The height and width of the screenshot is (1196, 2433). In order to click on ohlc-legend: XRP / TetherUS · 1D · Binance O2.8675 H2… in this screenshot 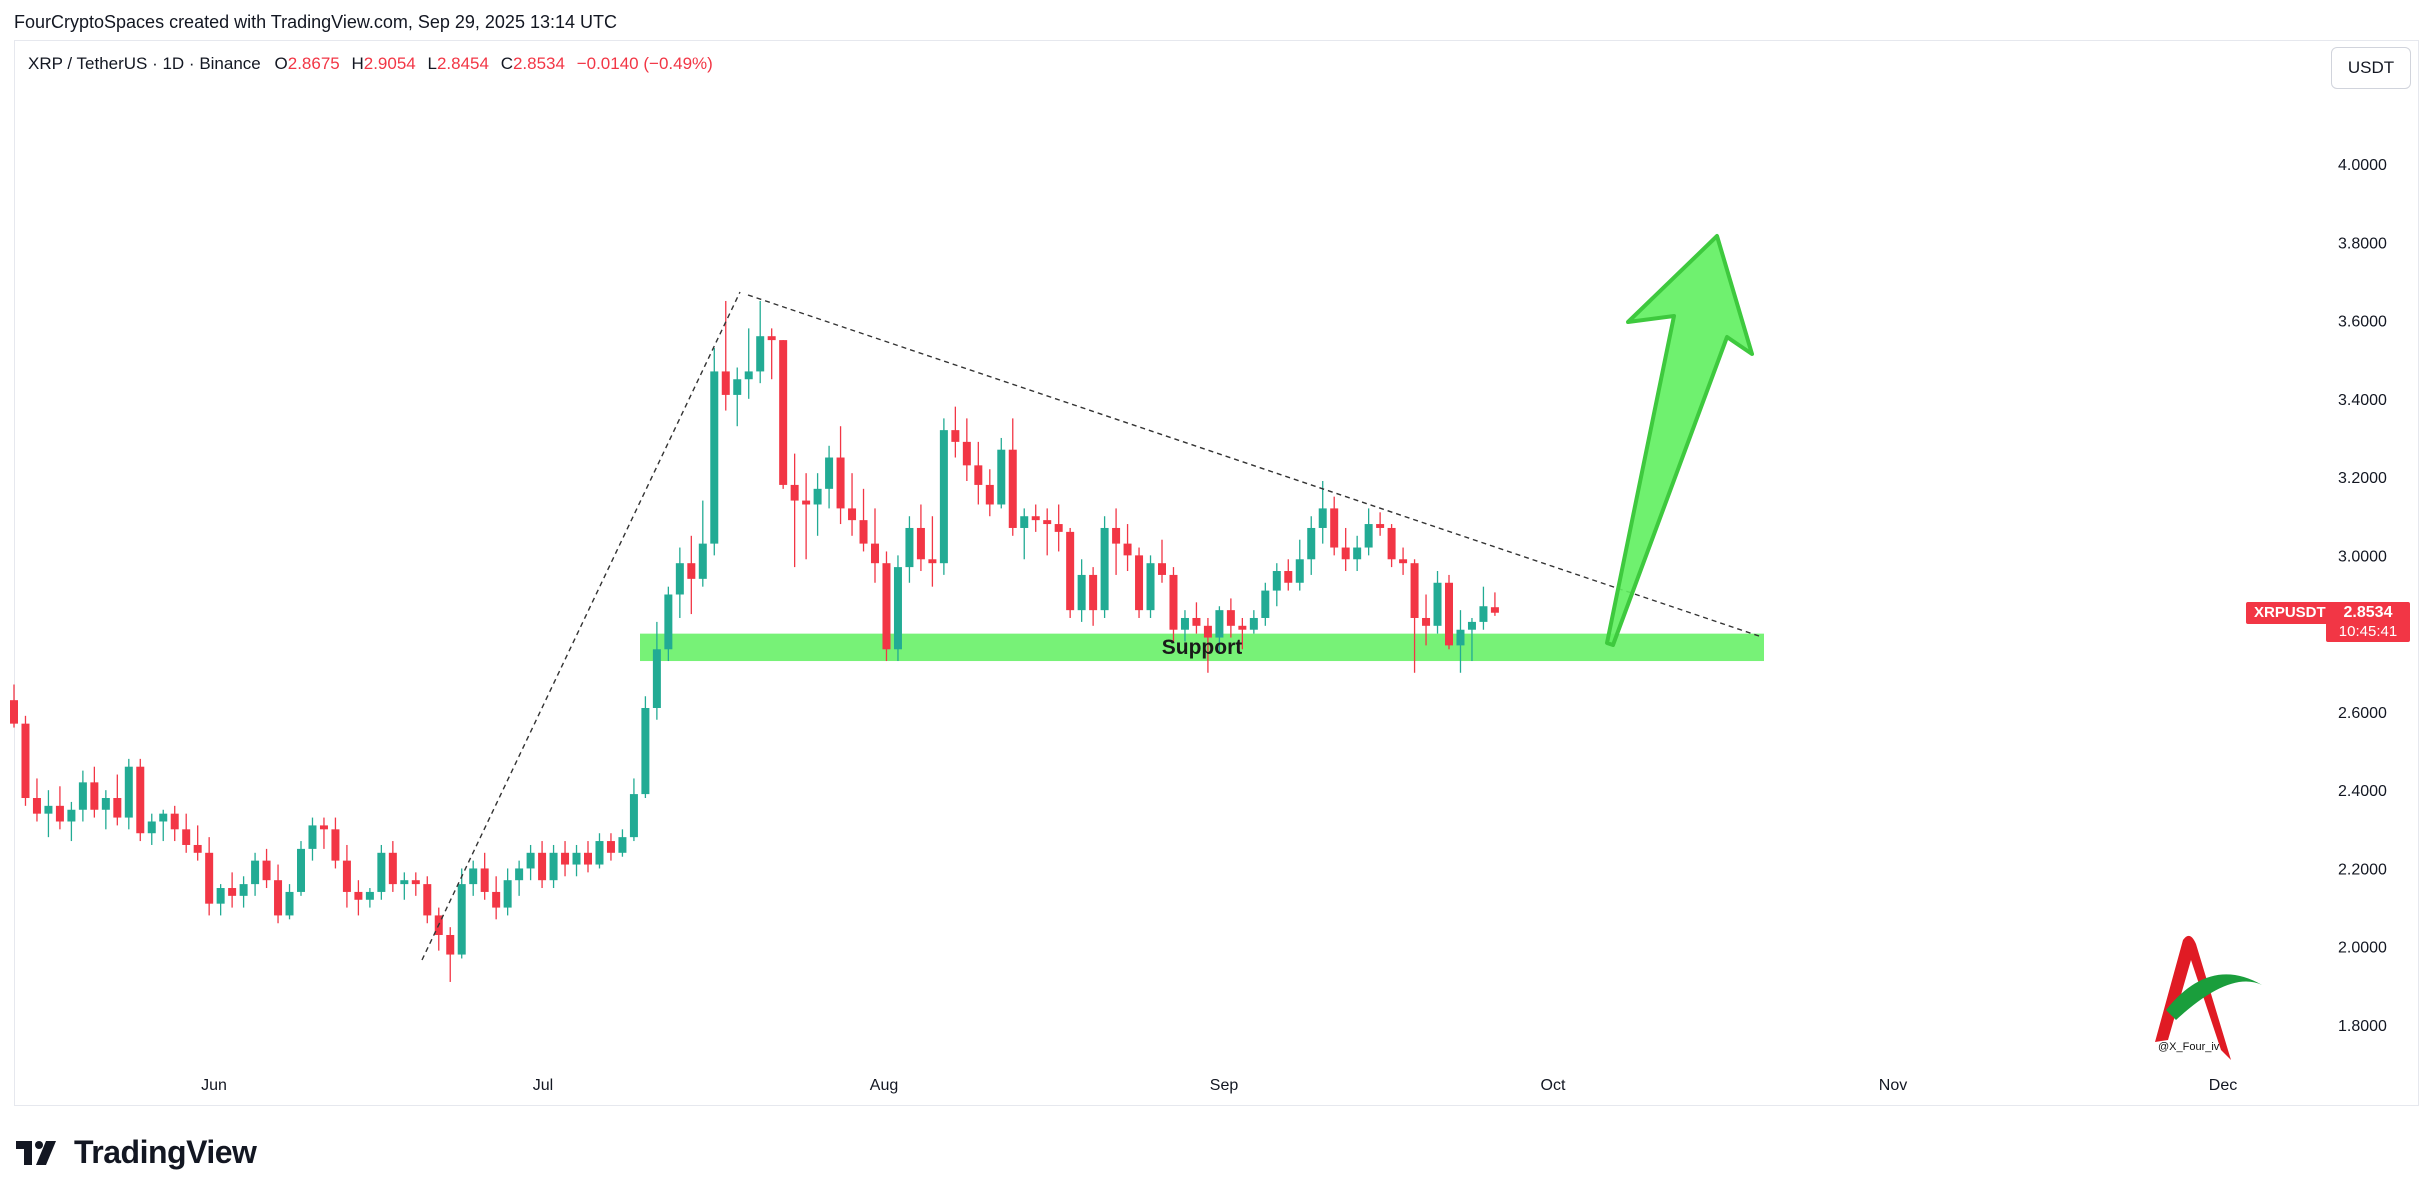, I will do `click(370, 64)`.